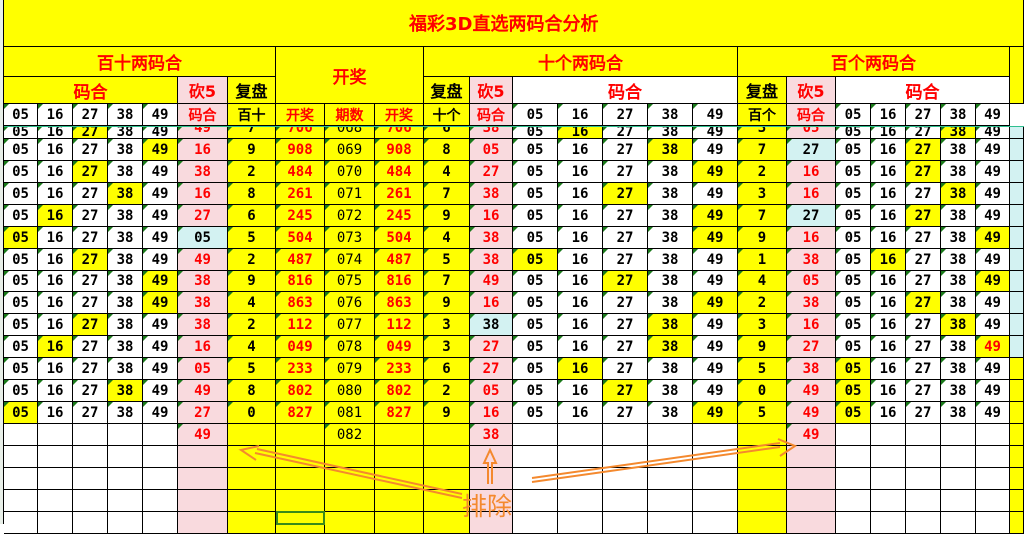  Describe the element at coordinates (447, 457) in the screenshot. I see `fupan-shi-ge` at that location.